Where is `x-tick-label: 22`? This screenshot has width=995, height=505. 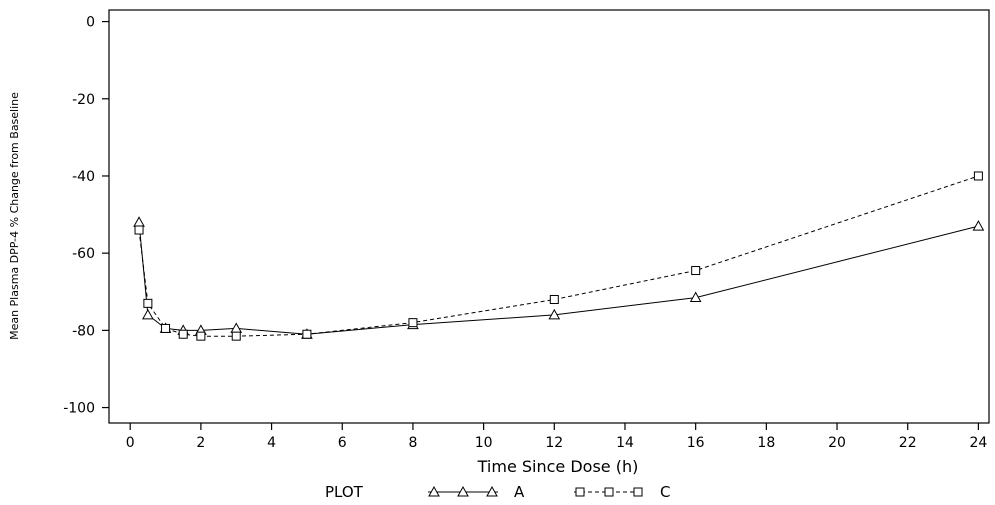
x-tick-label: 22 is located at coordinates (908, 443).